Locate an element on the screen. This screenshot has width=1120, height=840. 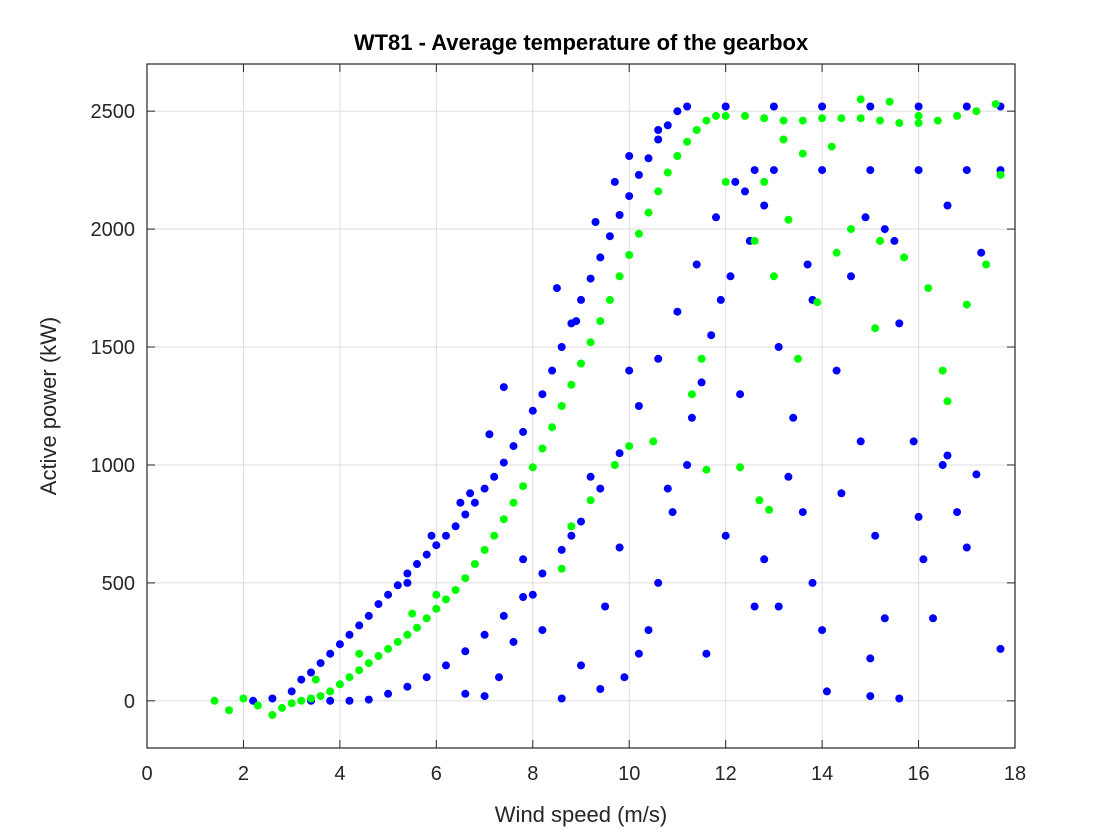
x-tick-label: 12 is located at coordinates (726, 774).